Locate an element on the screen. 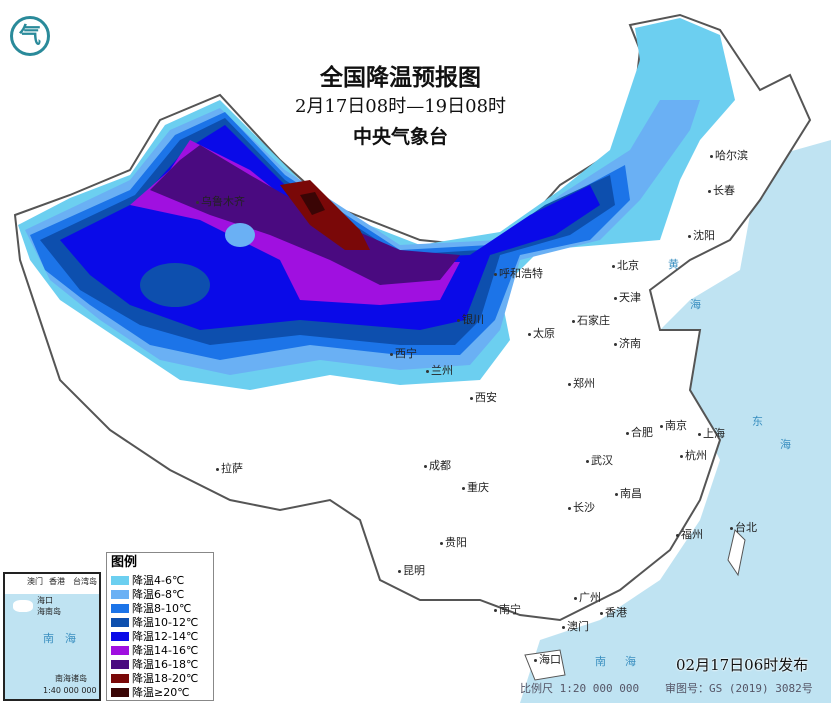 The image size is (831, 703). taiwan-island is located at coordinates (736, 553).